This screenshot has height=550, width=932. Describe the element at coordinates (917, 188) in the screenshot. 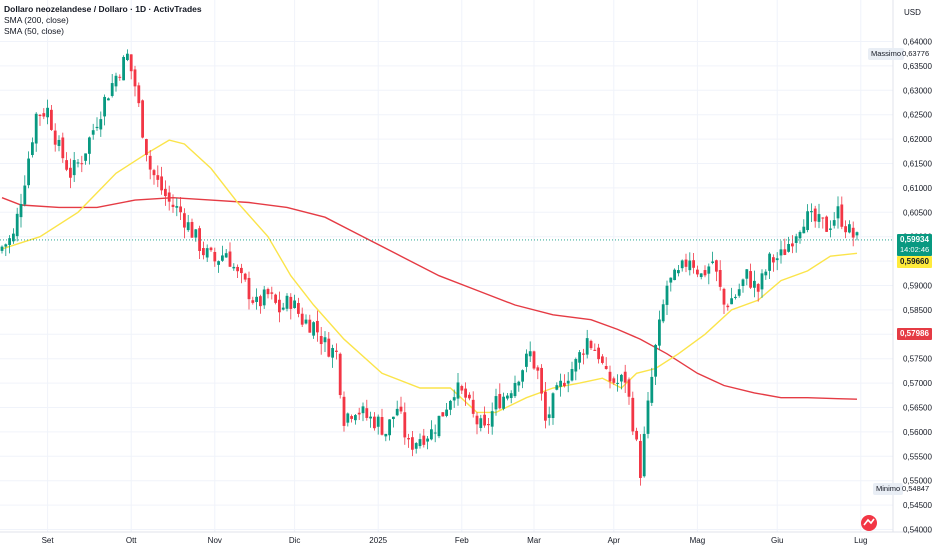

I see `y-tick-label: 0,61000` at that location.